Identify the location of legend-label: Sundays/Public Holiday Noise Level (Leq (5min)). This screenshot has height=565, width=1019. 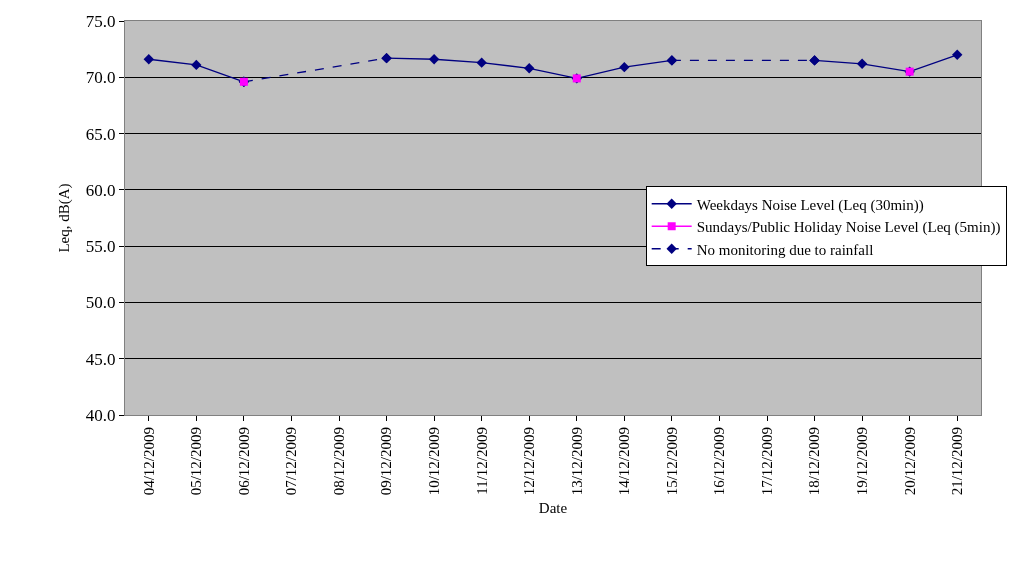
(848, 228).